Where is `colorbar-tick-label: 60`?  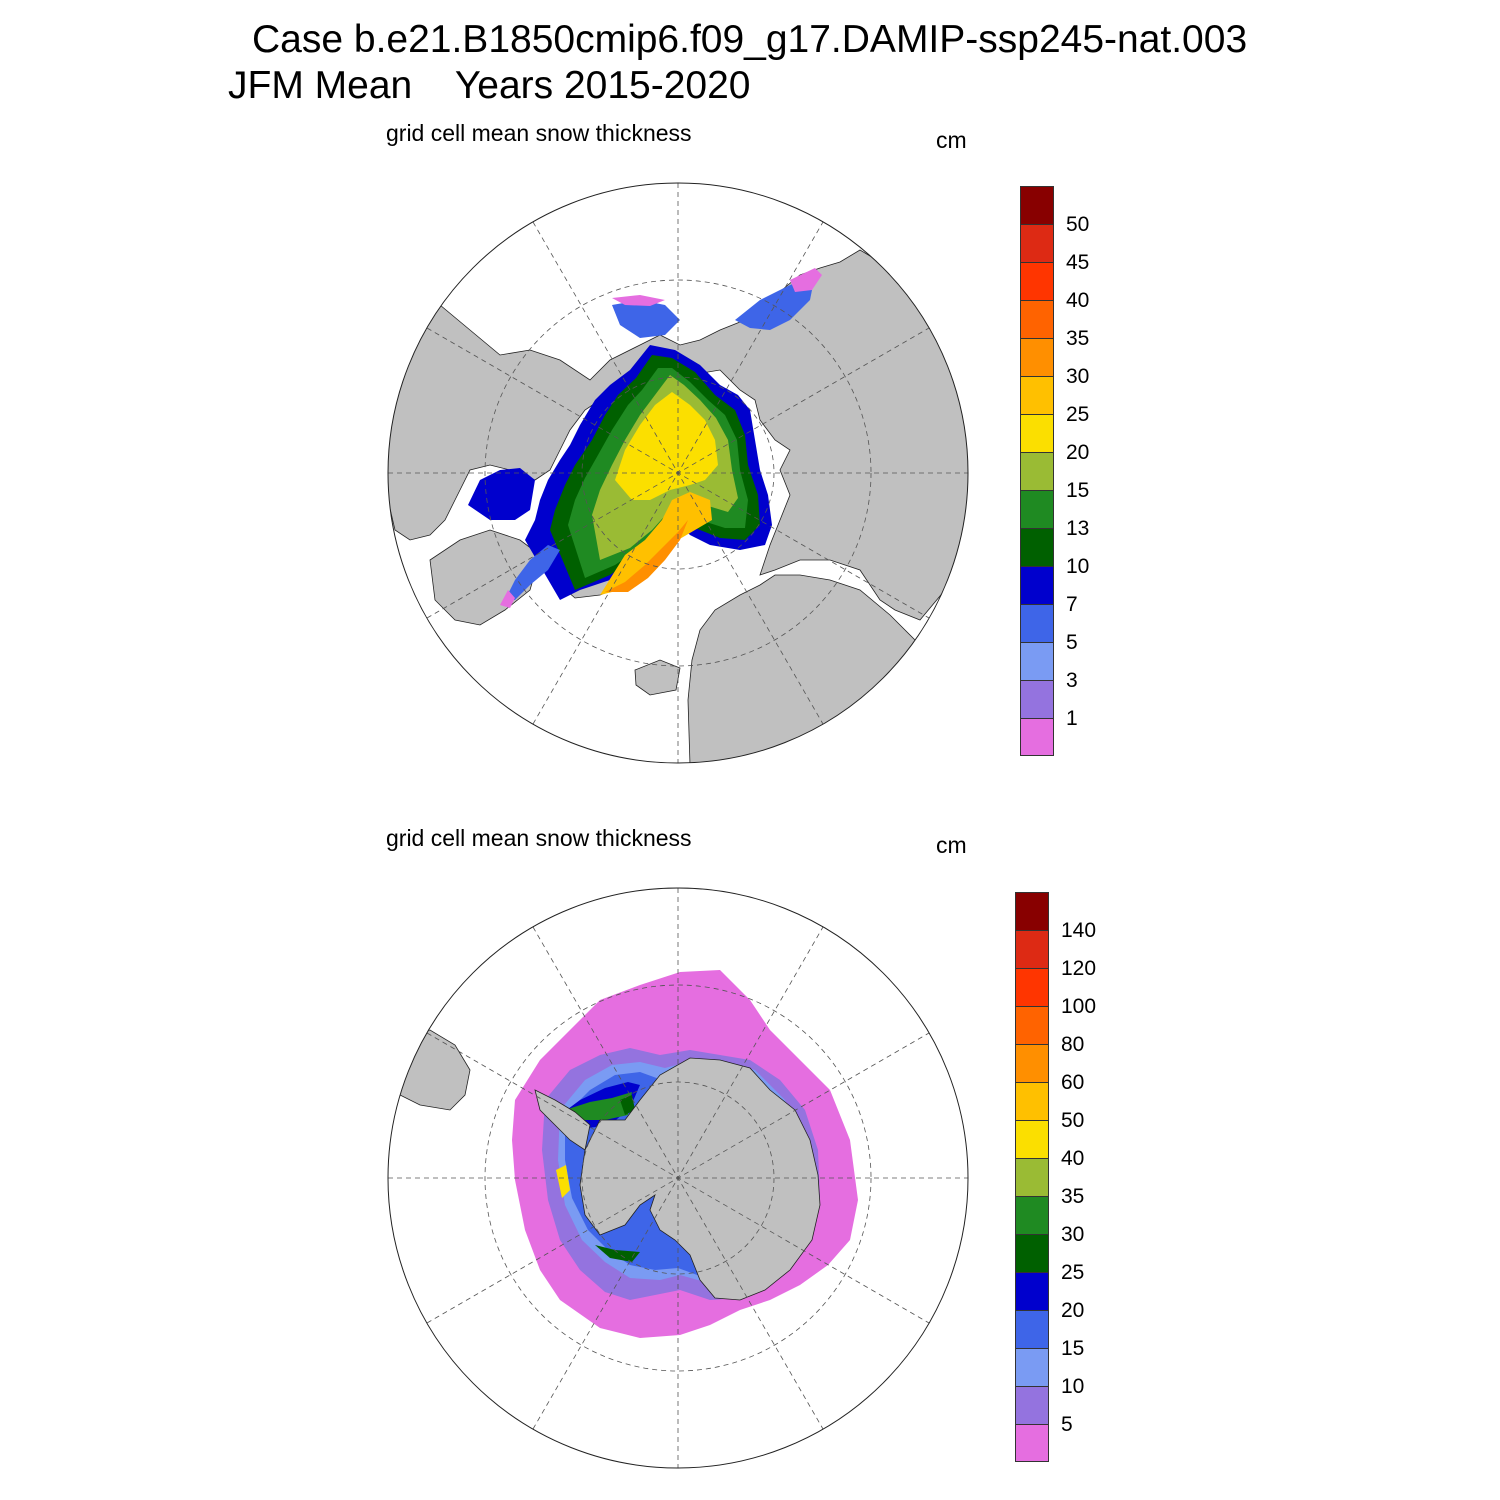 colorbar-tick-label: 60 is located at coordinates (1073, 1082).